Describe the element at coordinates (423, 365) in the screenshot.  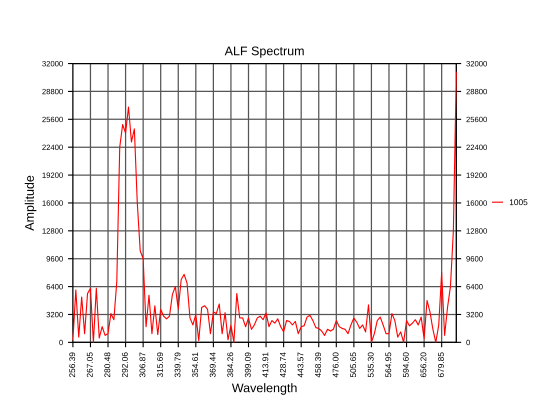
I see `x-tick-label: 656.20` at that location.